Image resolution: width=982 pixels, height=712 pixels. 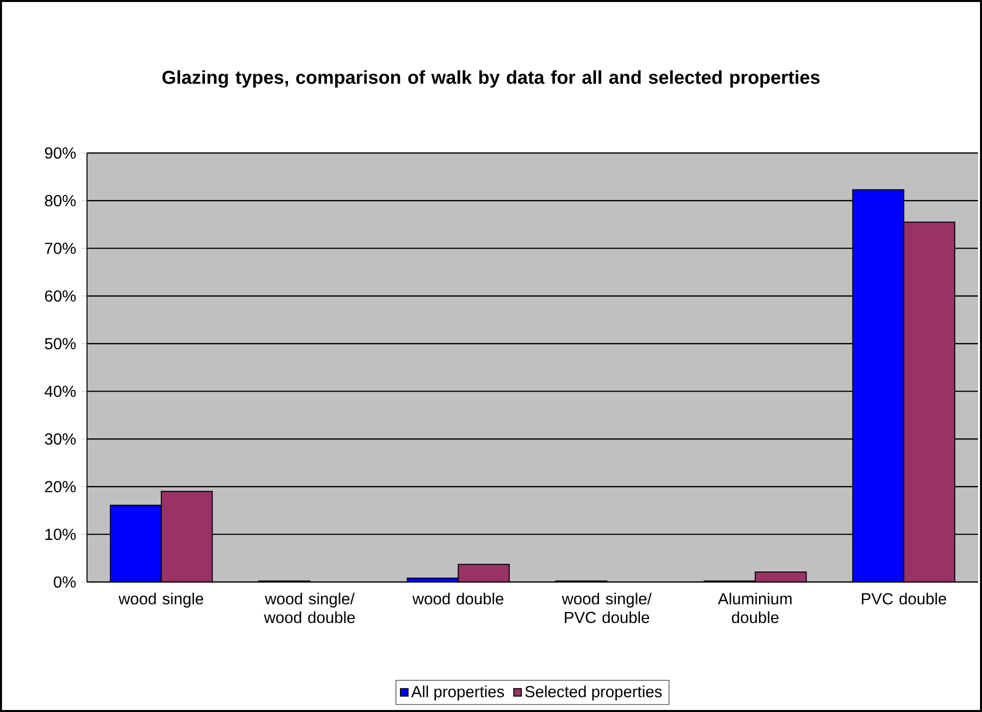 What do you see at coordinates (60, 344) in the screenshot?
I see `y-tick-label: 50%` at bounding box center [60, 344].